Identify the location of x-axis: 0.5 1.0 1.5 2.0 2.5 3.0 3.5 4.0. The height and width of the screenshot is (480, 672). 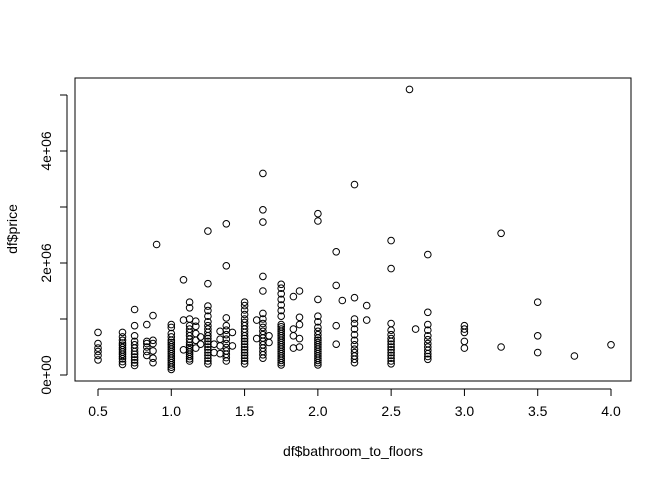
(354, 403).